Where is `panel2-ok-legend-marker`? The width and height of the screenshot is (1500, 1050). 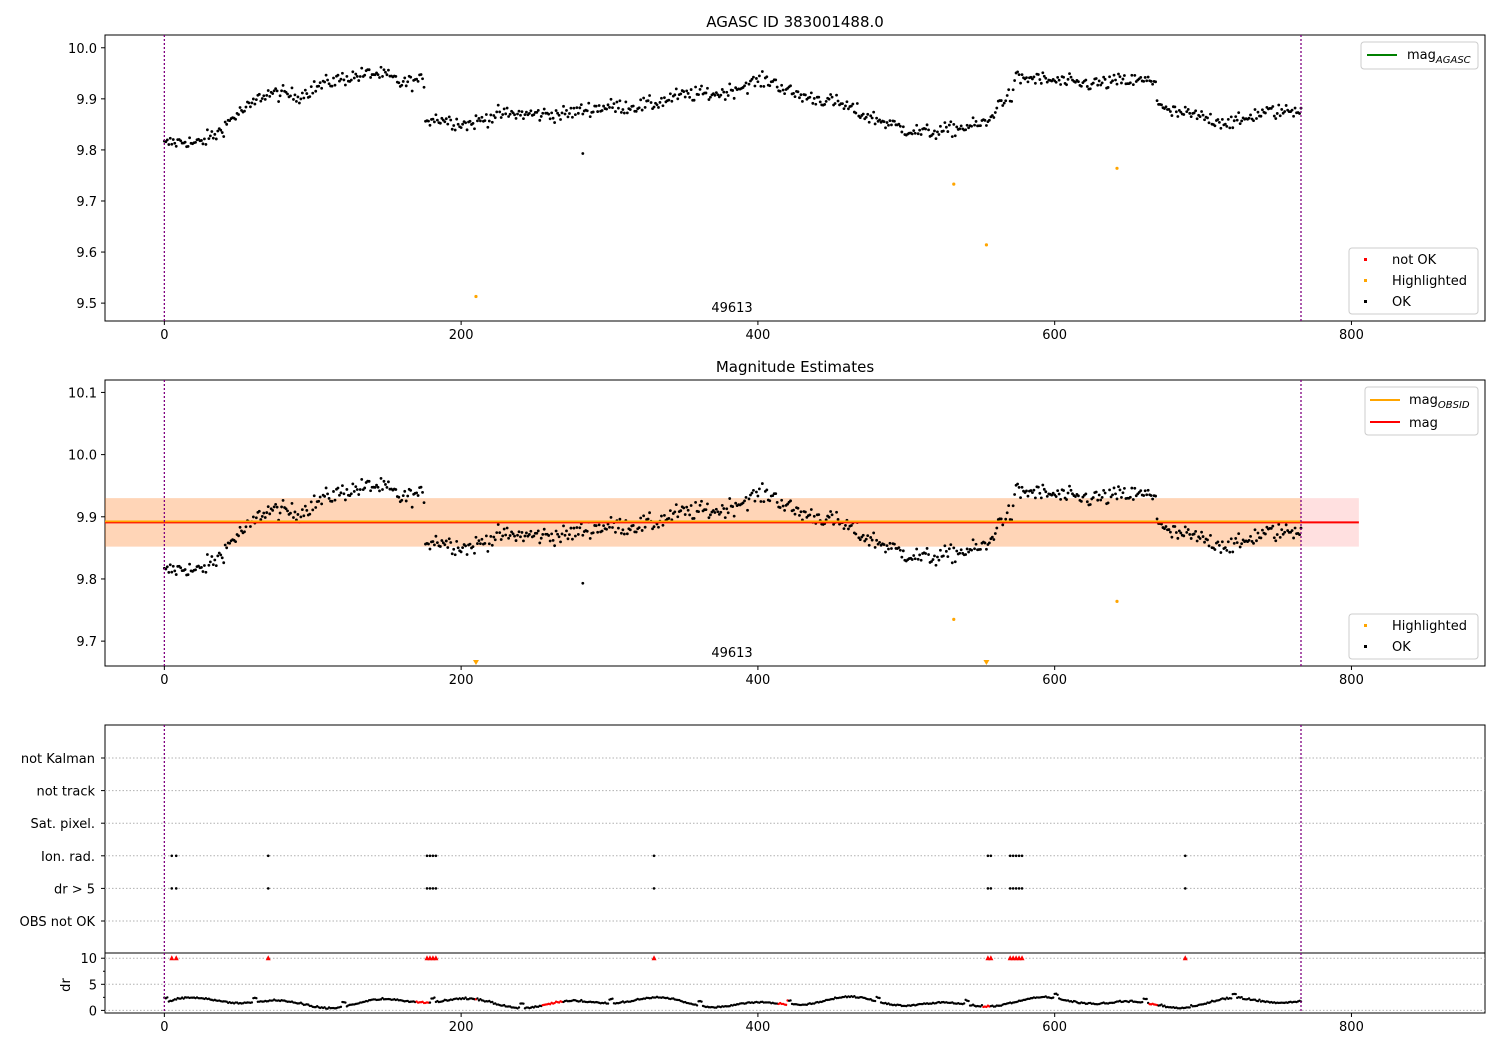
panel2-ok-legend-marker is located at coordinates (1365, 646).